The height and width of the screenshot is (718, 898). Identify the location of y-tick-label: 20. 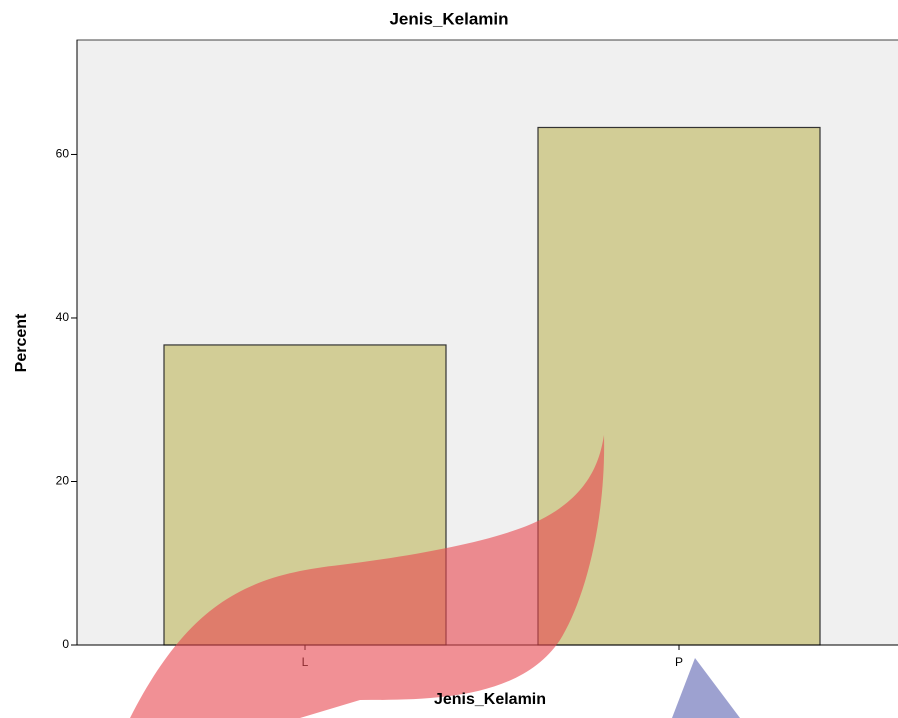
(63, 481).